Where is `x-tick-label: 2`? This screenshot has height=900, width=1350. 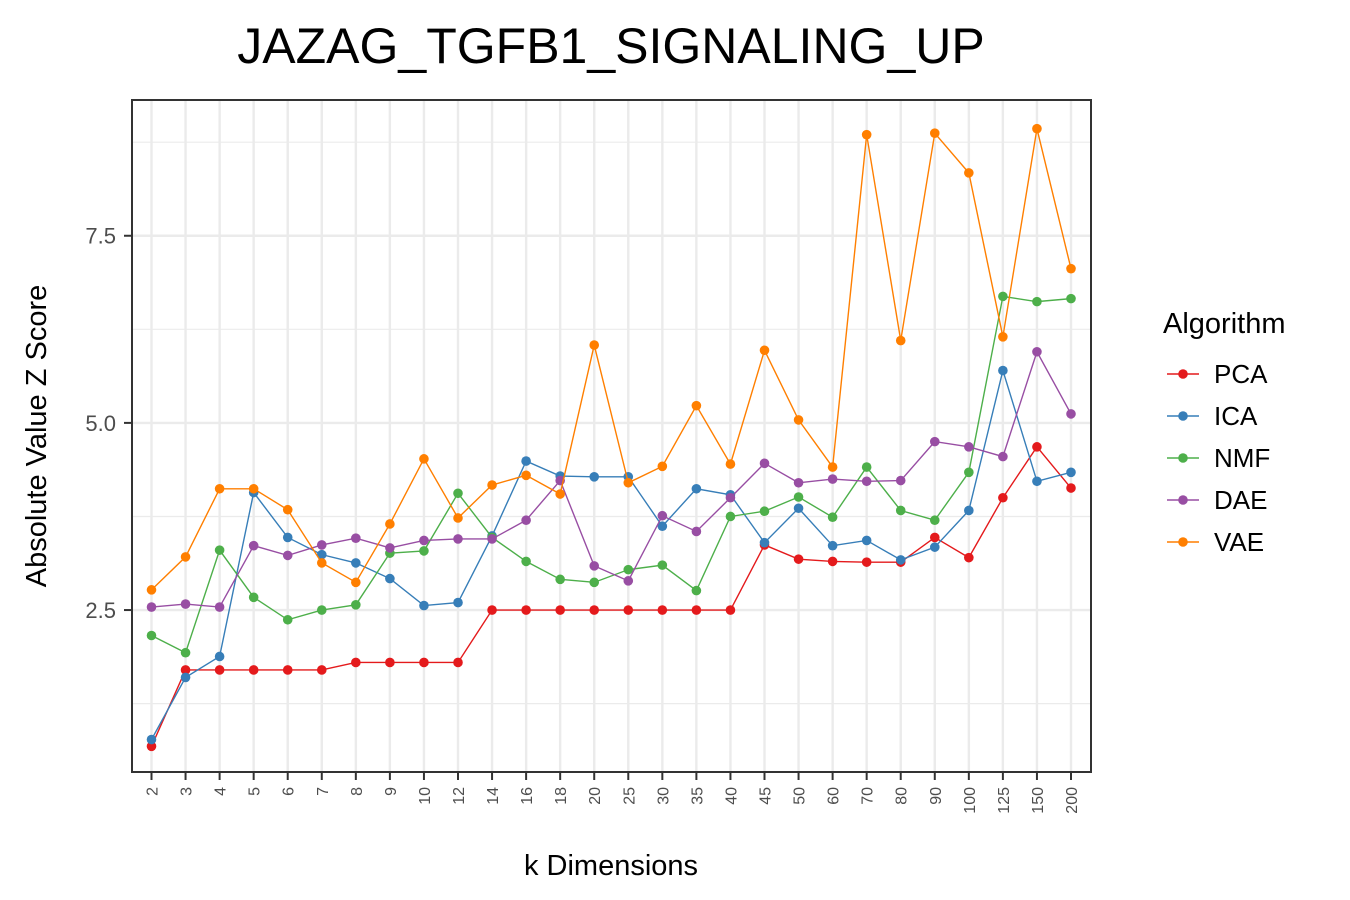 x-tick-label: 2 is located at coordinates (153, 791).